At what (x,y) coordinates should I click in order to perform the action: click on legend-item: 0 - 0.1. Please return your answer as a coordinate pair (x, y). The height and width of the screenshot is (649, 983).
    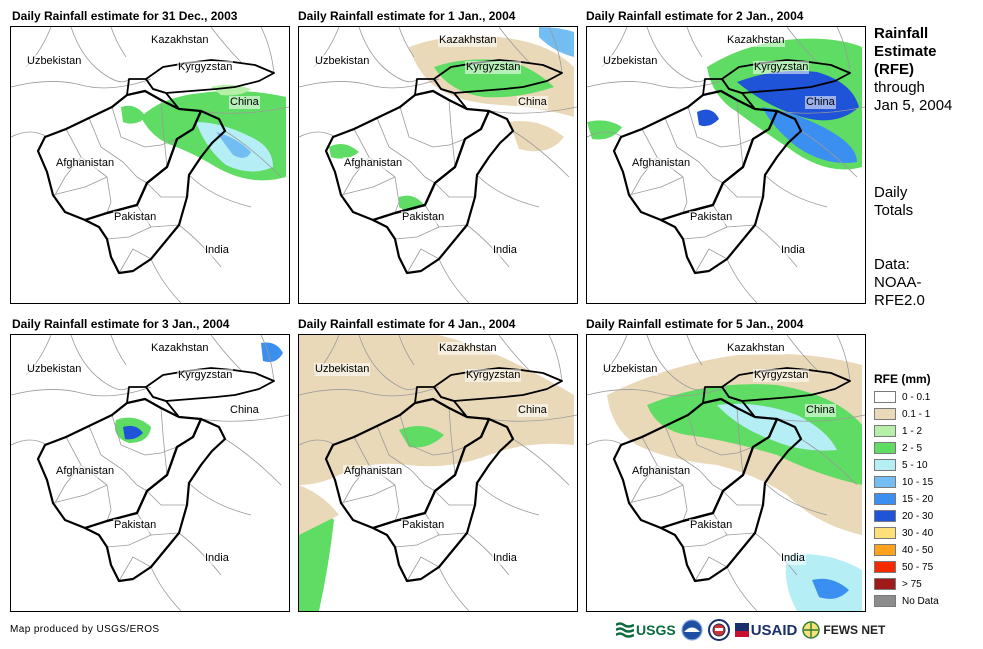
    Looking at the image, I should click on (902, 397).